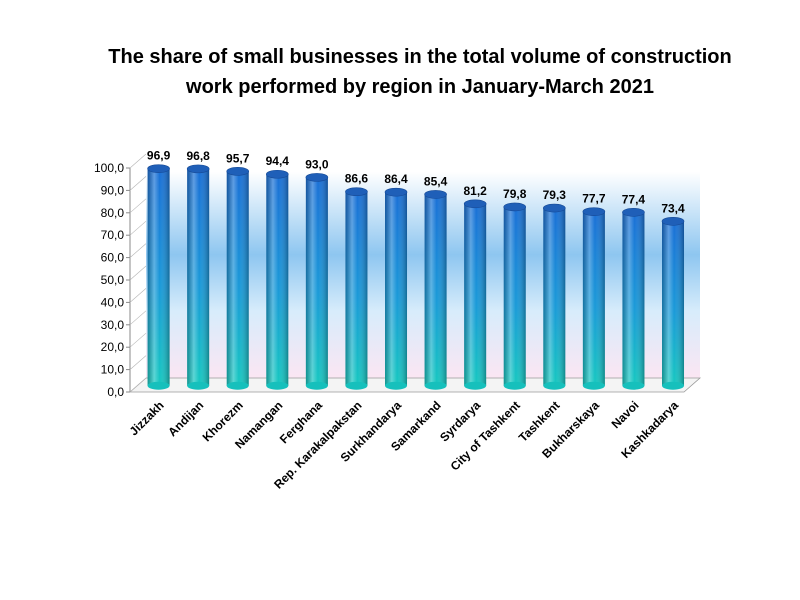  What do you see at coordinates (475, 191) in the screenshot?
I see `data-label: 81,2` at bounding box center [475, 191].